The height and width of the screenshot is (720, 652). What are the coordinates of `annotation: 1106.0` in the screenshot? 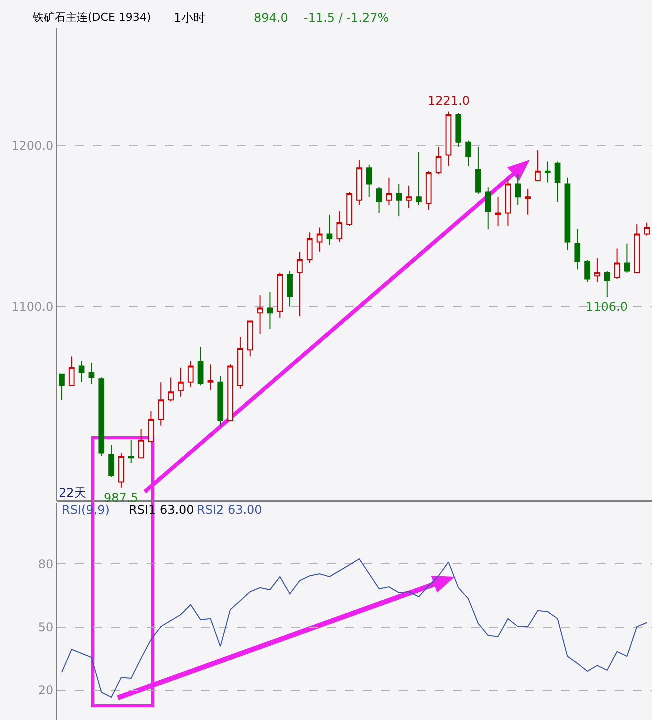 It's located at (607, 307).